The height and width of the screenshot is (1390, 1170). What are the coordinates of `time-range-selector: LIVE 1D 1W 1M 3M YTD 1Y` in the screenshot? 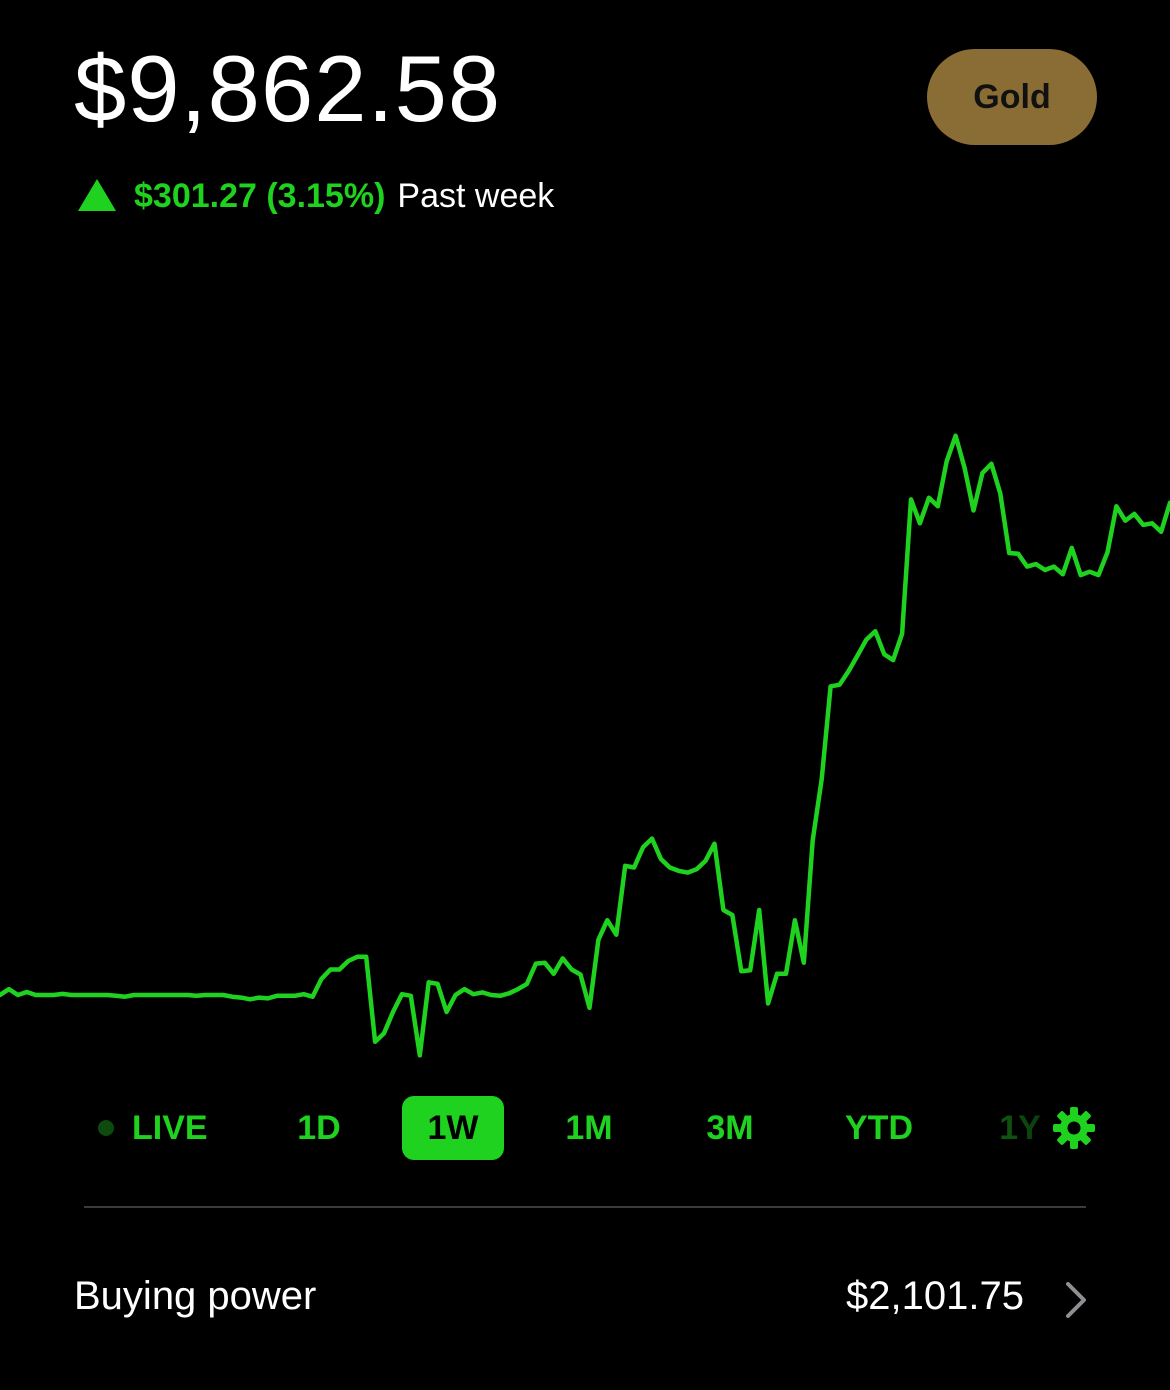 It's located at (585, 1128).